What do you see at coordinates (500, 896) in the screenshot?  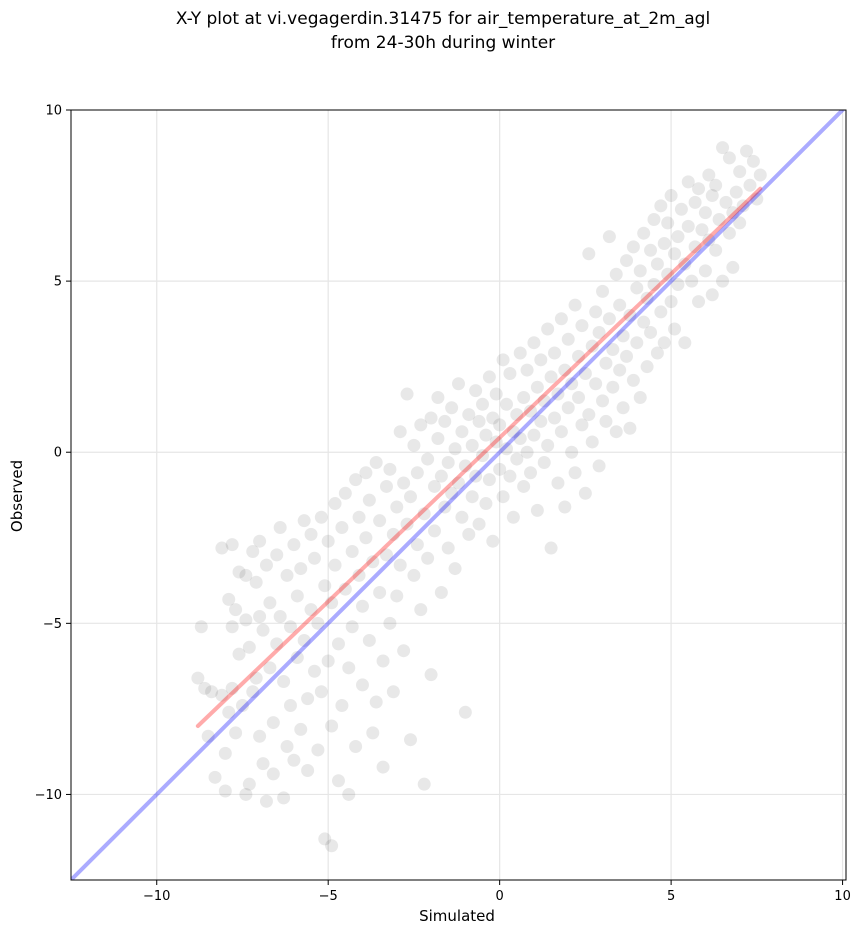 I see `x-tick-label: 0` at bounding box center [500, 896].